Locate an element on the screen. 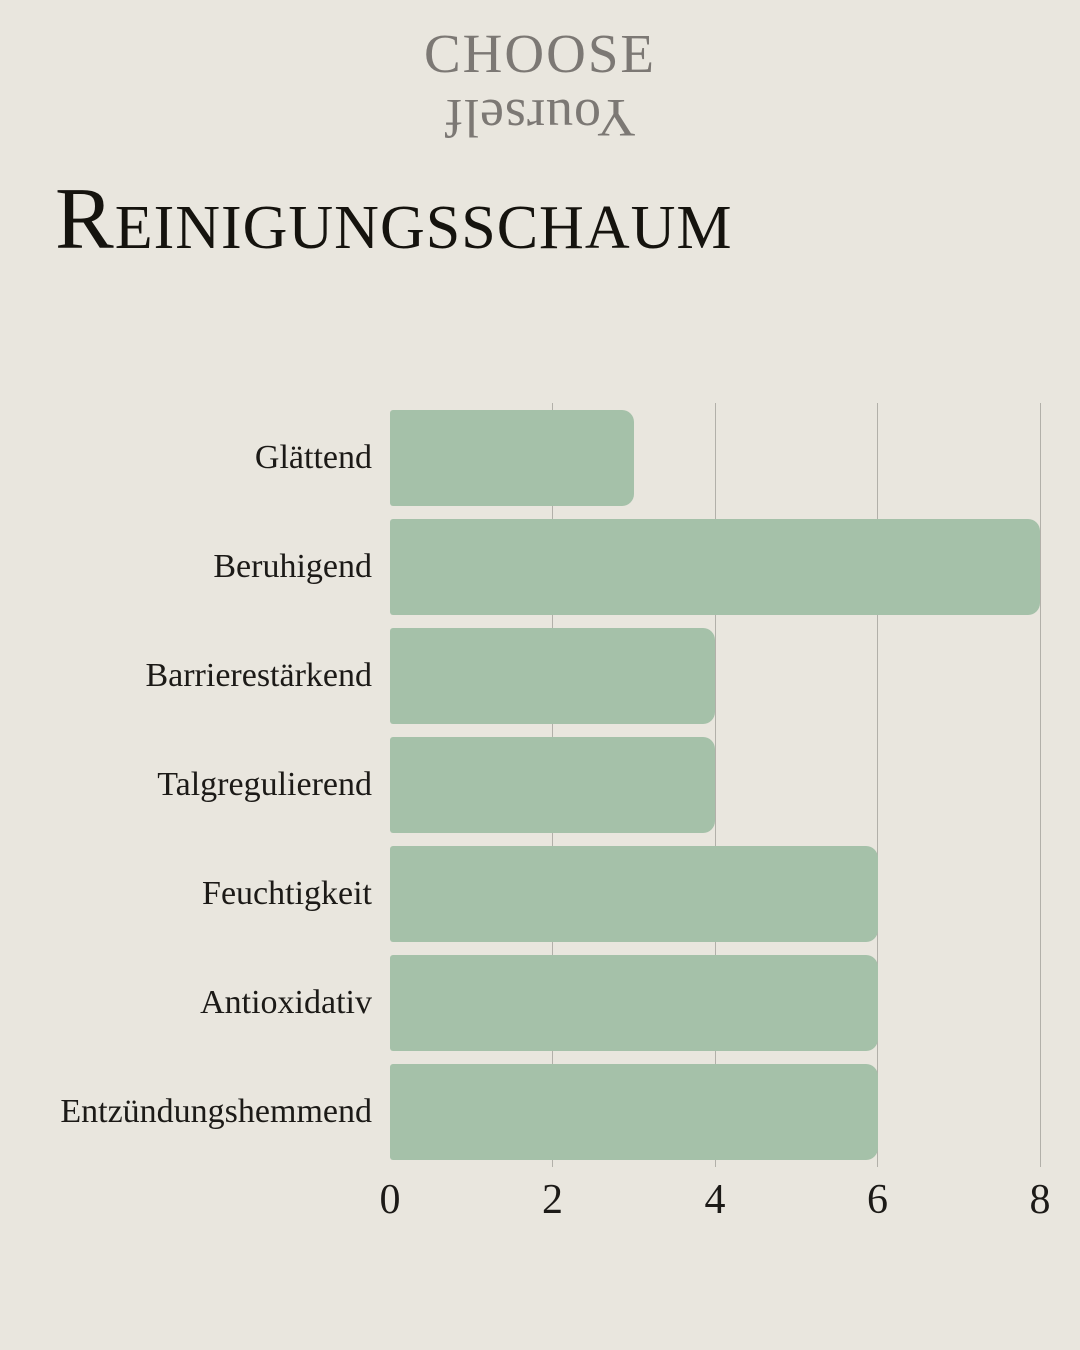  x-tick-label: 2 is located at coordinates (552, 1200).